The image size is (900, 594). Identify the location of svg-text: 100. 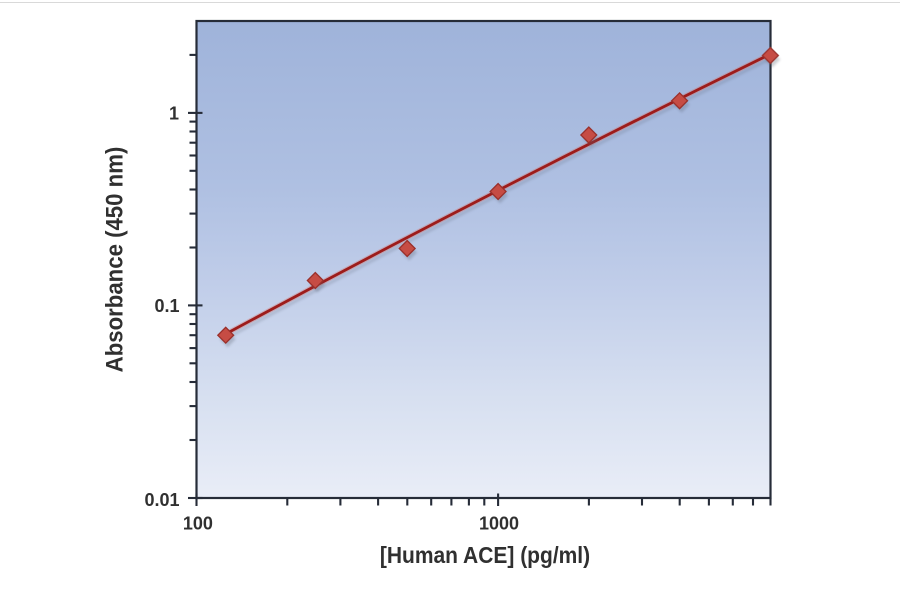
(198, 524).